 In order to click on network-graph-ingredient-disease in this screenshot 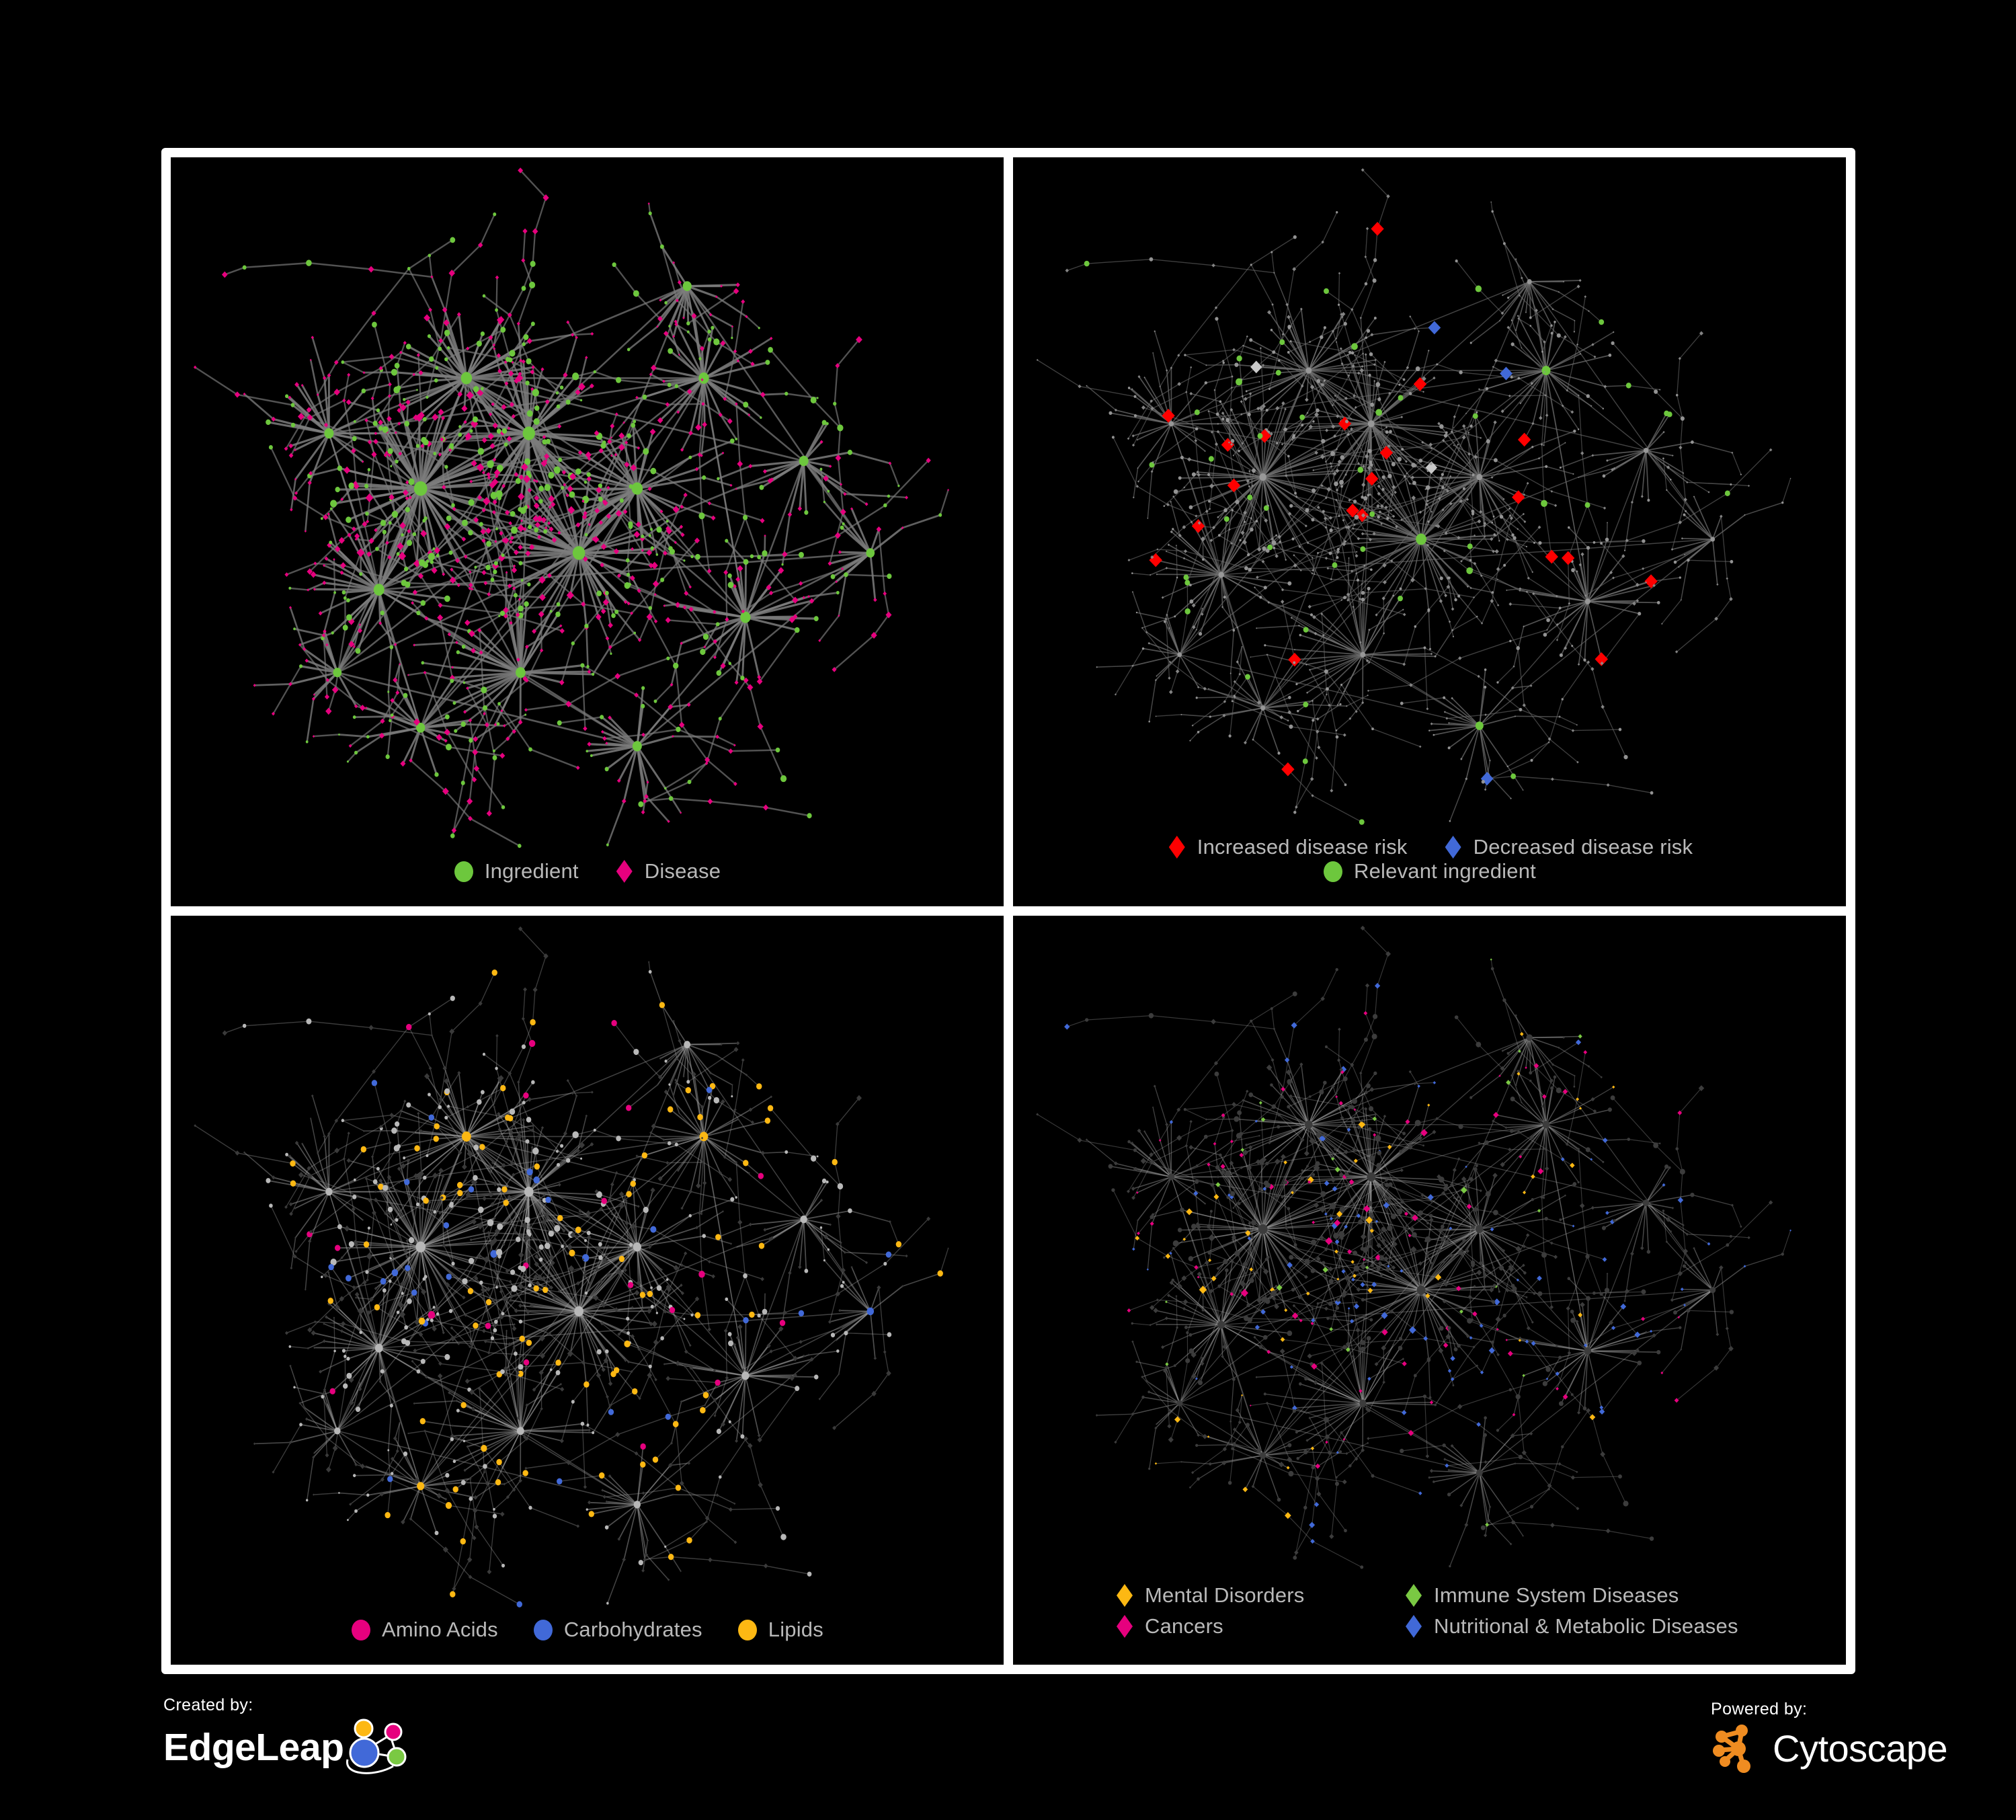, I will do `click(571, 507)`.